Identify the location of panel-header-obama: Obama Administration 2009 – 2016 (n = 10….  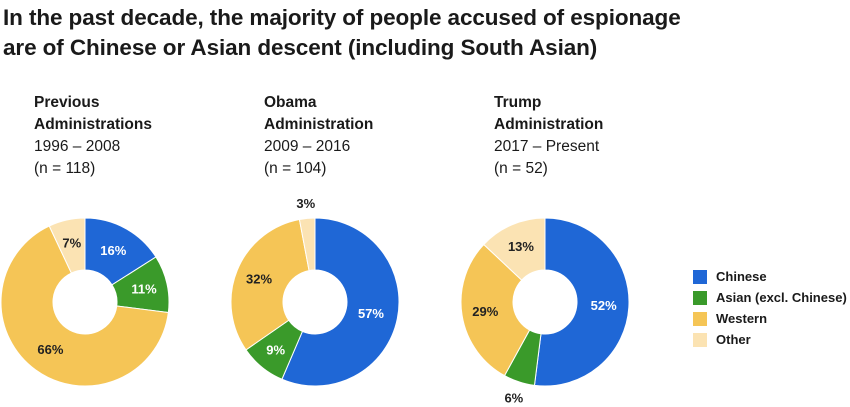
(318, 136).